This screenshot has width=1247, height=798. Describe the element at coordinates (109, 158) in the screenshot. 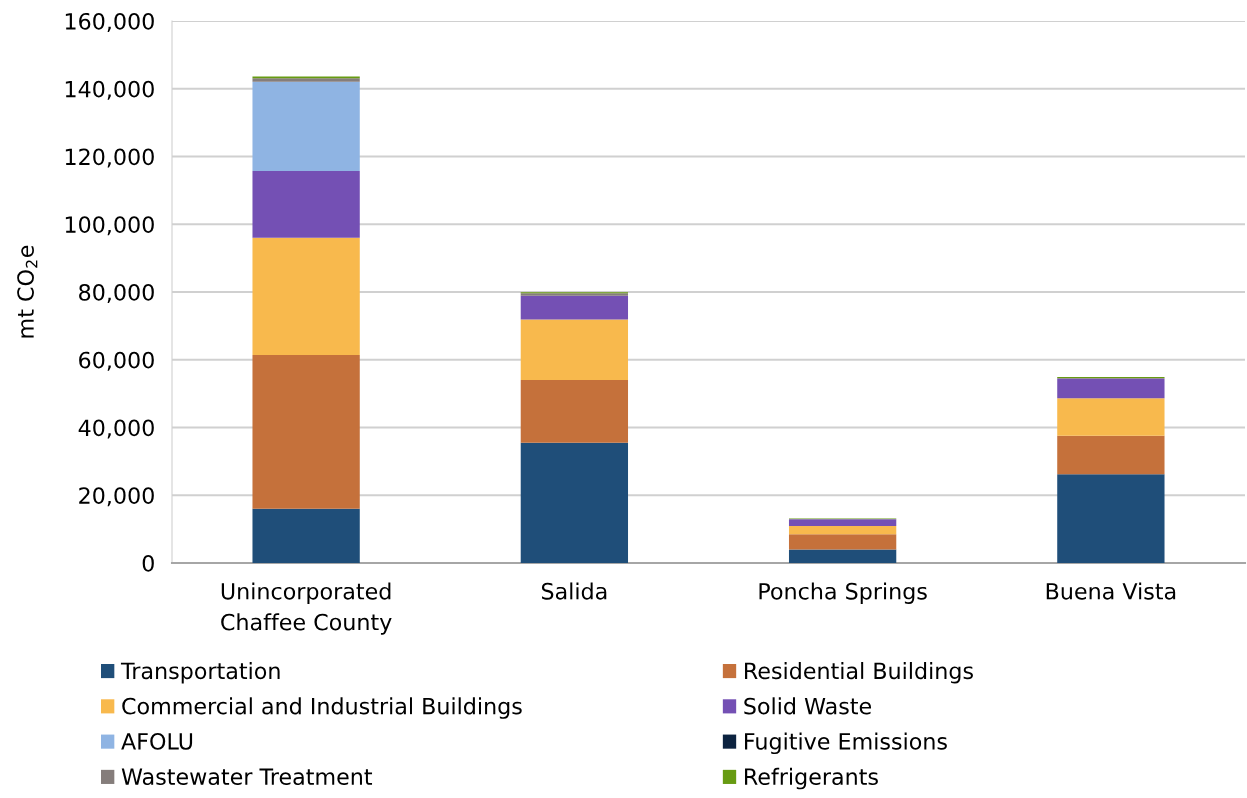

I see `y-tick-label: 120,000` at that location.